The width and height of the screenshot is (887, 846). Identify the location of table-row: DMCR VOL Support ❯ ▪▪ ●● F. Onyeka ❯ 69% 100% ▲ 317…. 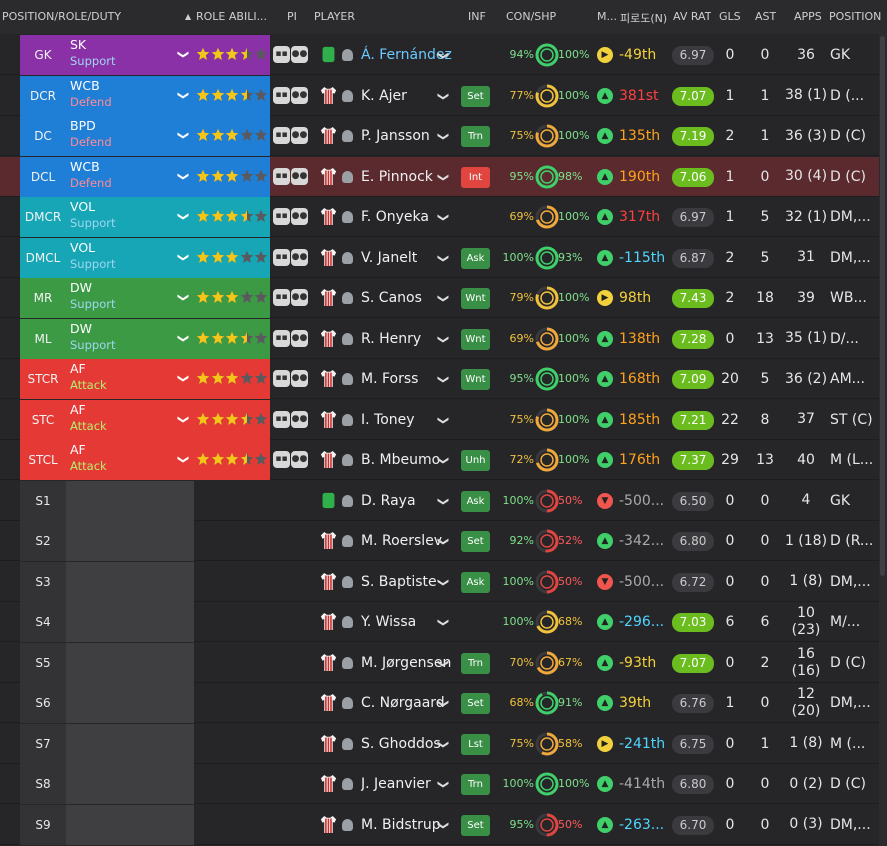
(443, 217).